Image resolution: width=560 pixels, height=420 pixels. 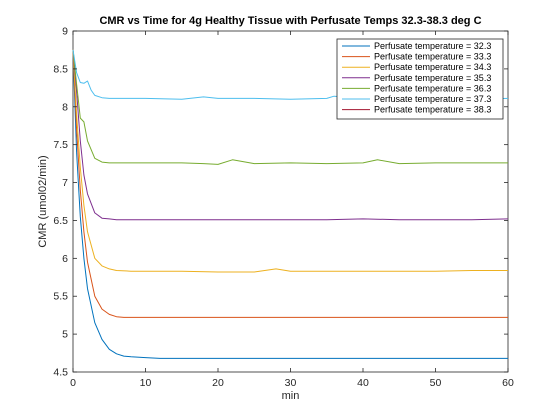 What do you see at coordinates (508, 383) in the screenshot?
I see `x-tick-label: 60` at bounding box center [508, 383].